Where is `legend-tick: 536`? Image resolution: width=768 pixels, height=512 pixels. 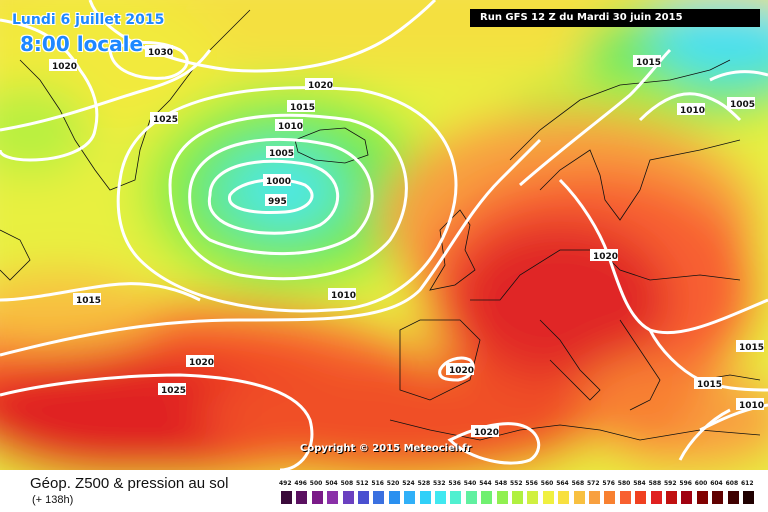
legend-tick: 536 is located at coordinates (454, 483).